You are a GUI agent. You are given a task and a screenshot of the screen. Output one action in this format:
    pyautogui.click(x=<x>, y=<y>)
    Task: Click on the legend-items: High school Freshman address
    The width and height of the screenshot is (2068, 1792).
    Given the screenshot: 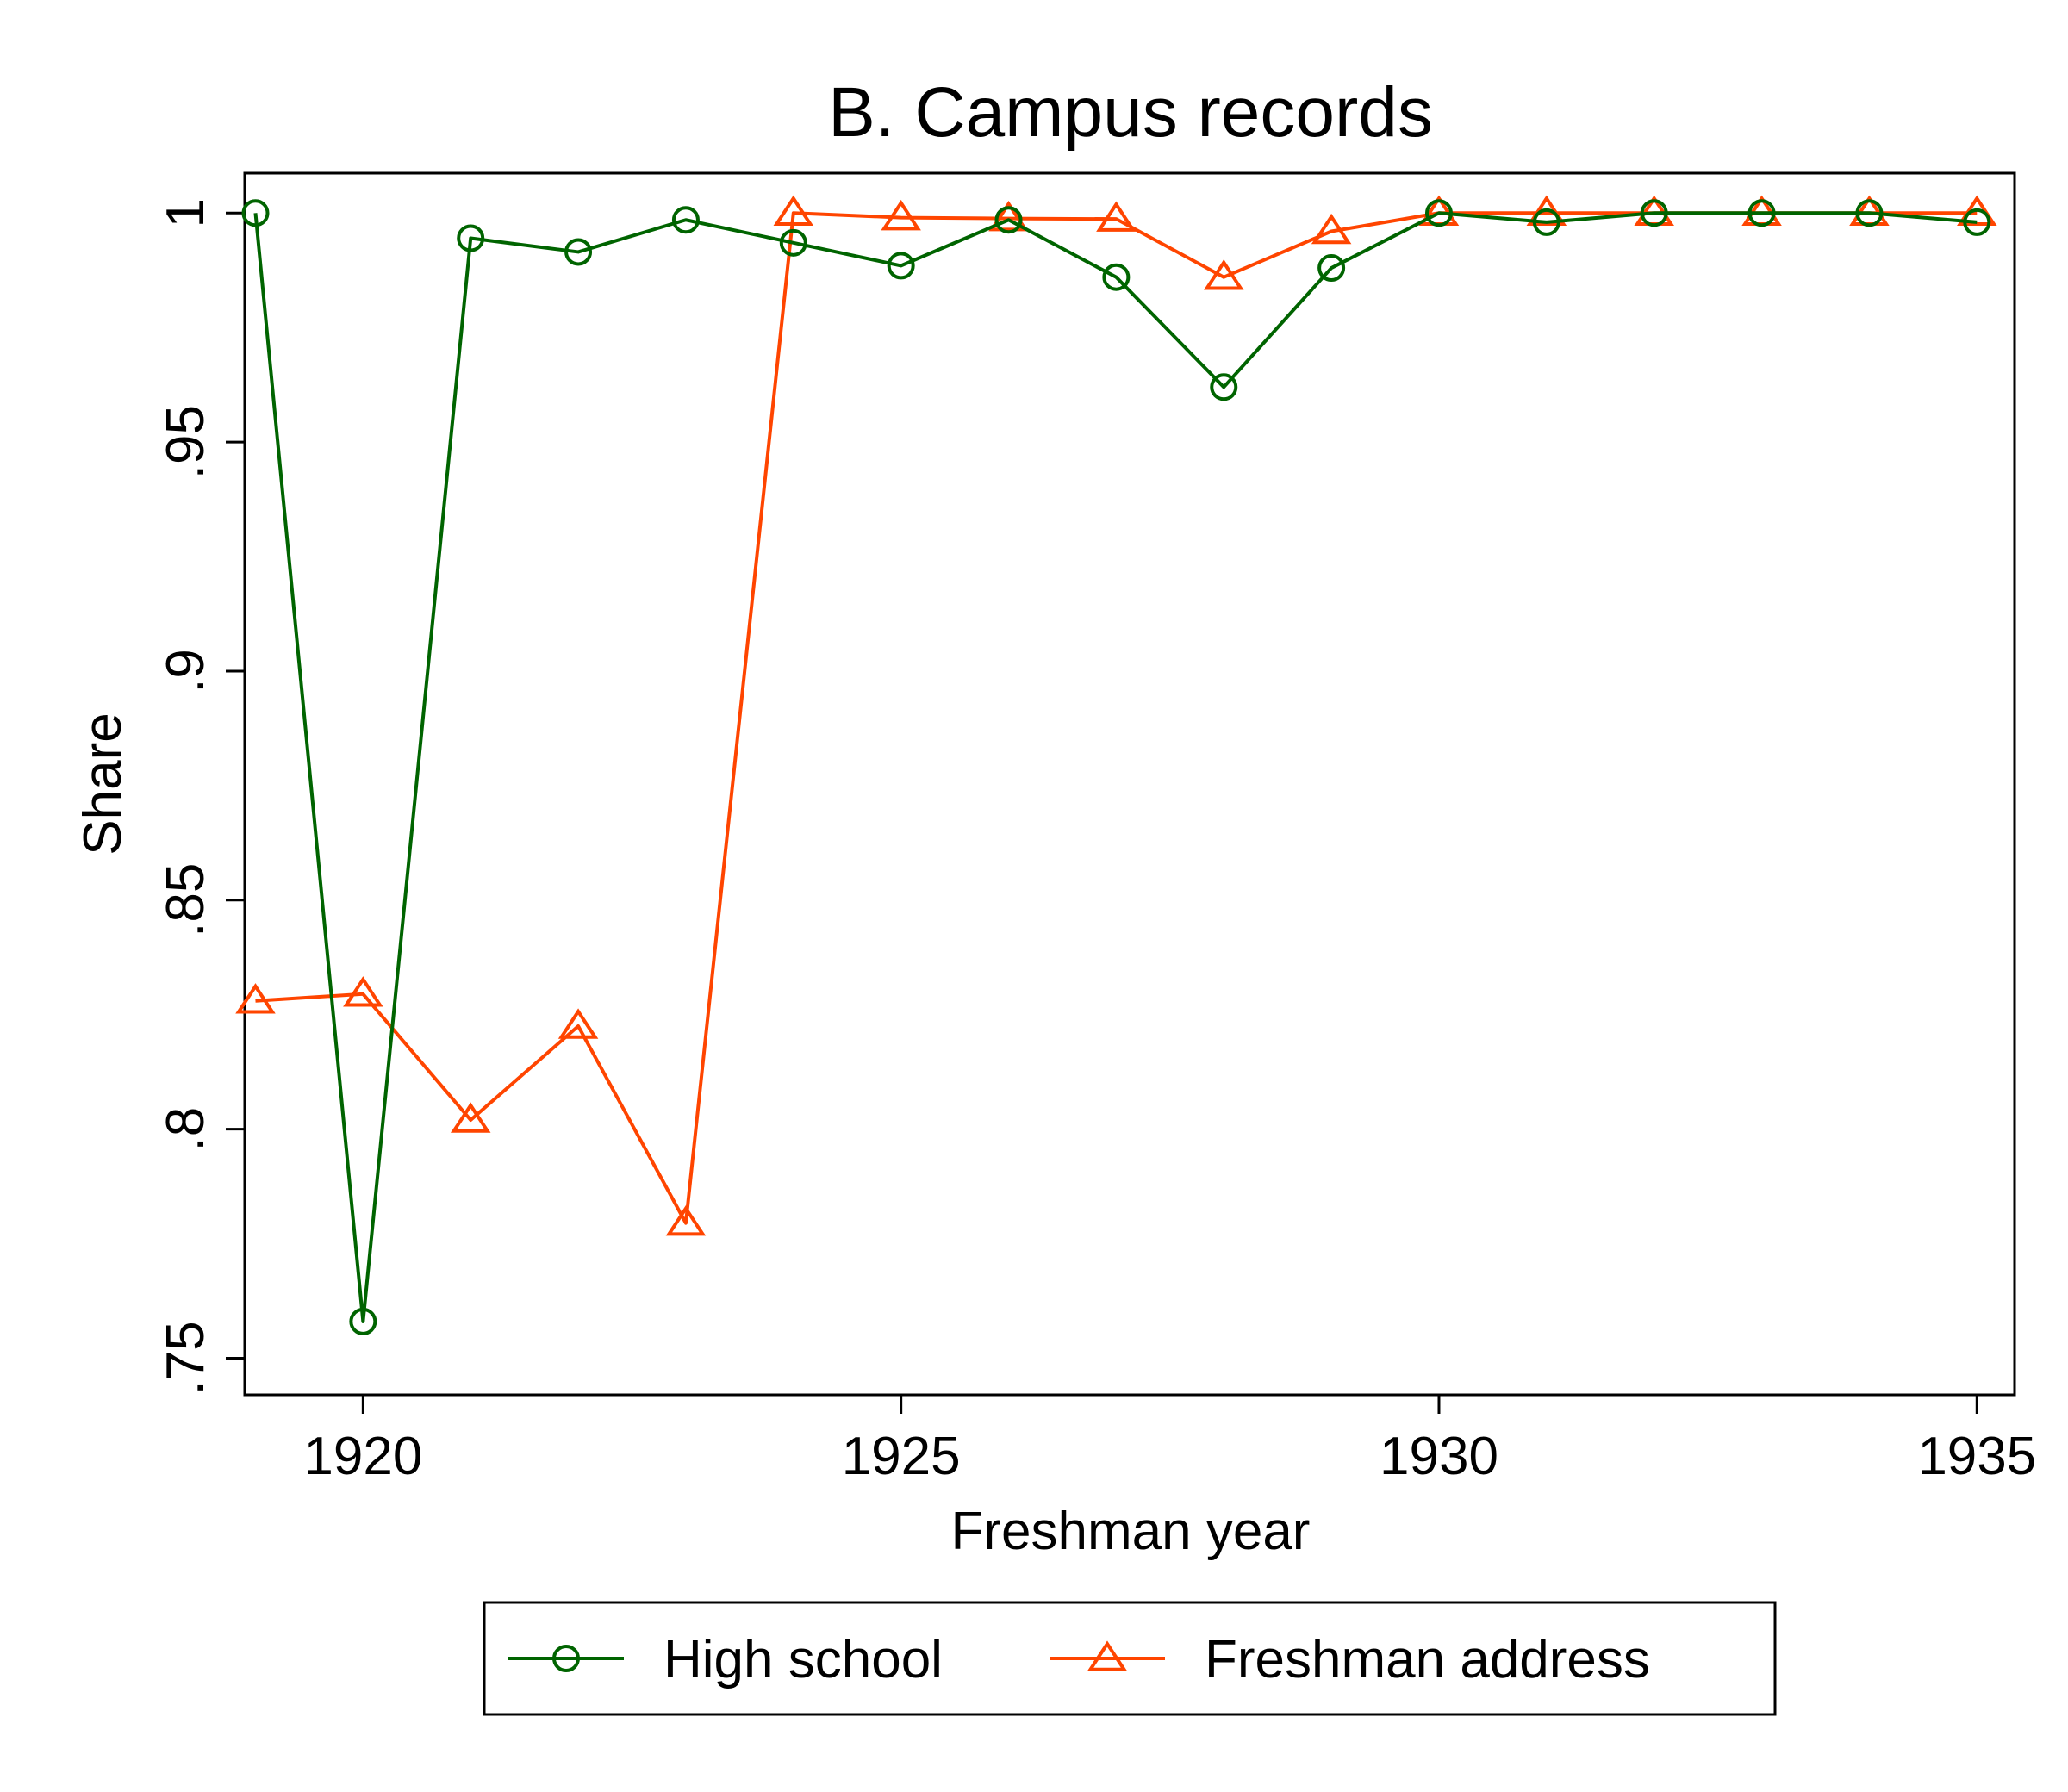 What is the action you would take?
    pyautogui.click(x=1079, y=1660)
    